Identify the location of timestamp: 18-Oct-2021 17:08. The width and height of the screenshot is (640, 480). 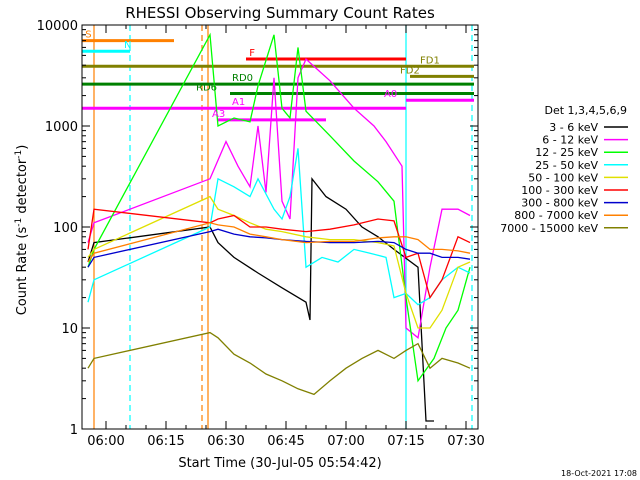
(599, 473).